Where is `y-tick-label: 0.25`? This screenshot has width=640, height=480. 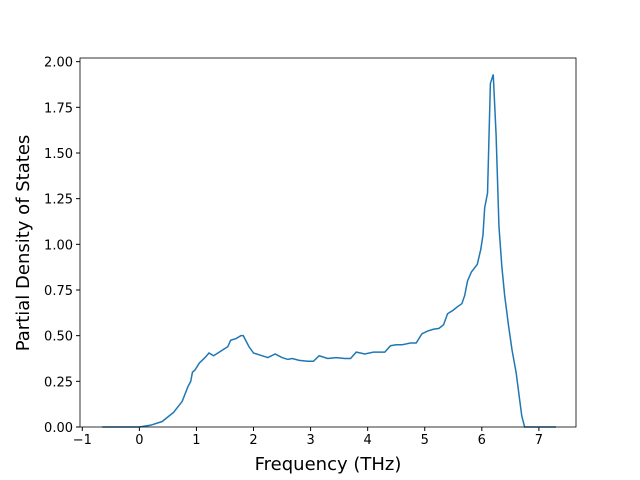 y-tick-label: 0.25 is located at coordinates (58, 382).